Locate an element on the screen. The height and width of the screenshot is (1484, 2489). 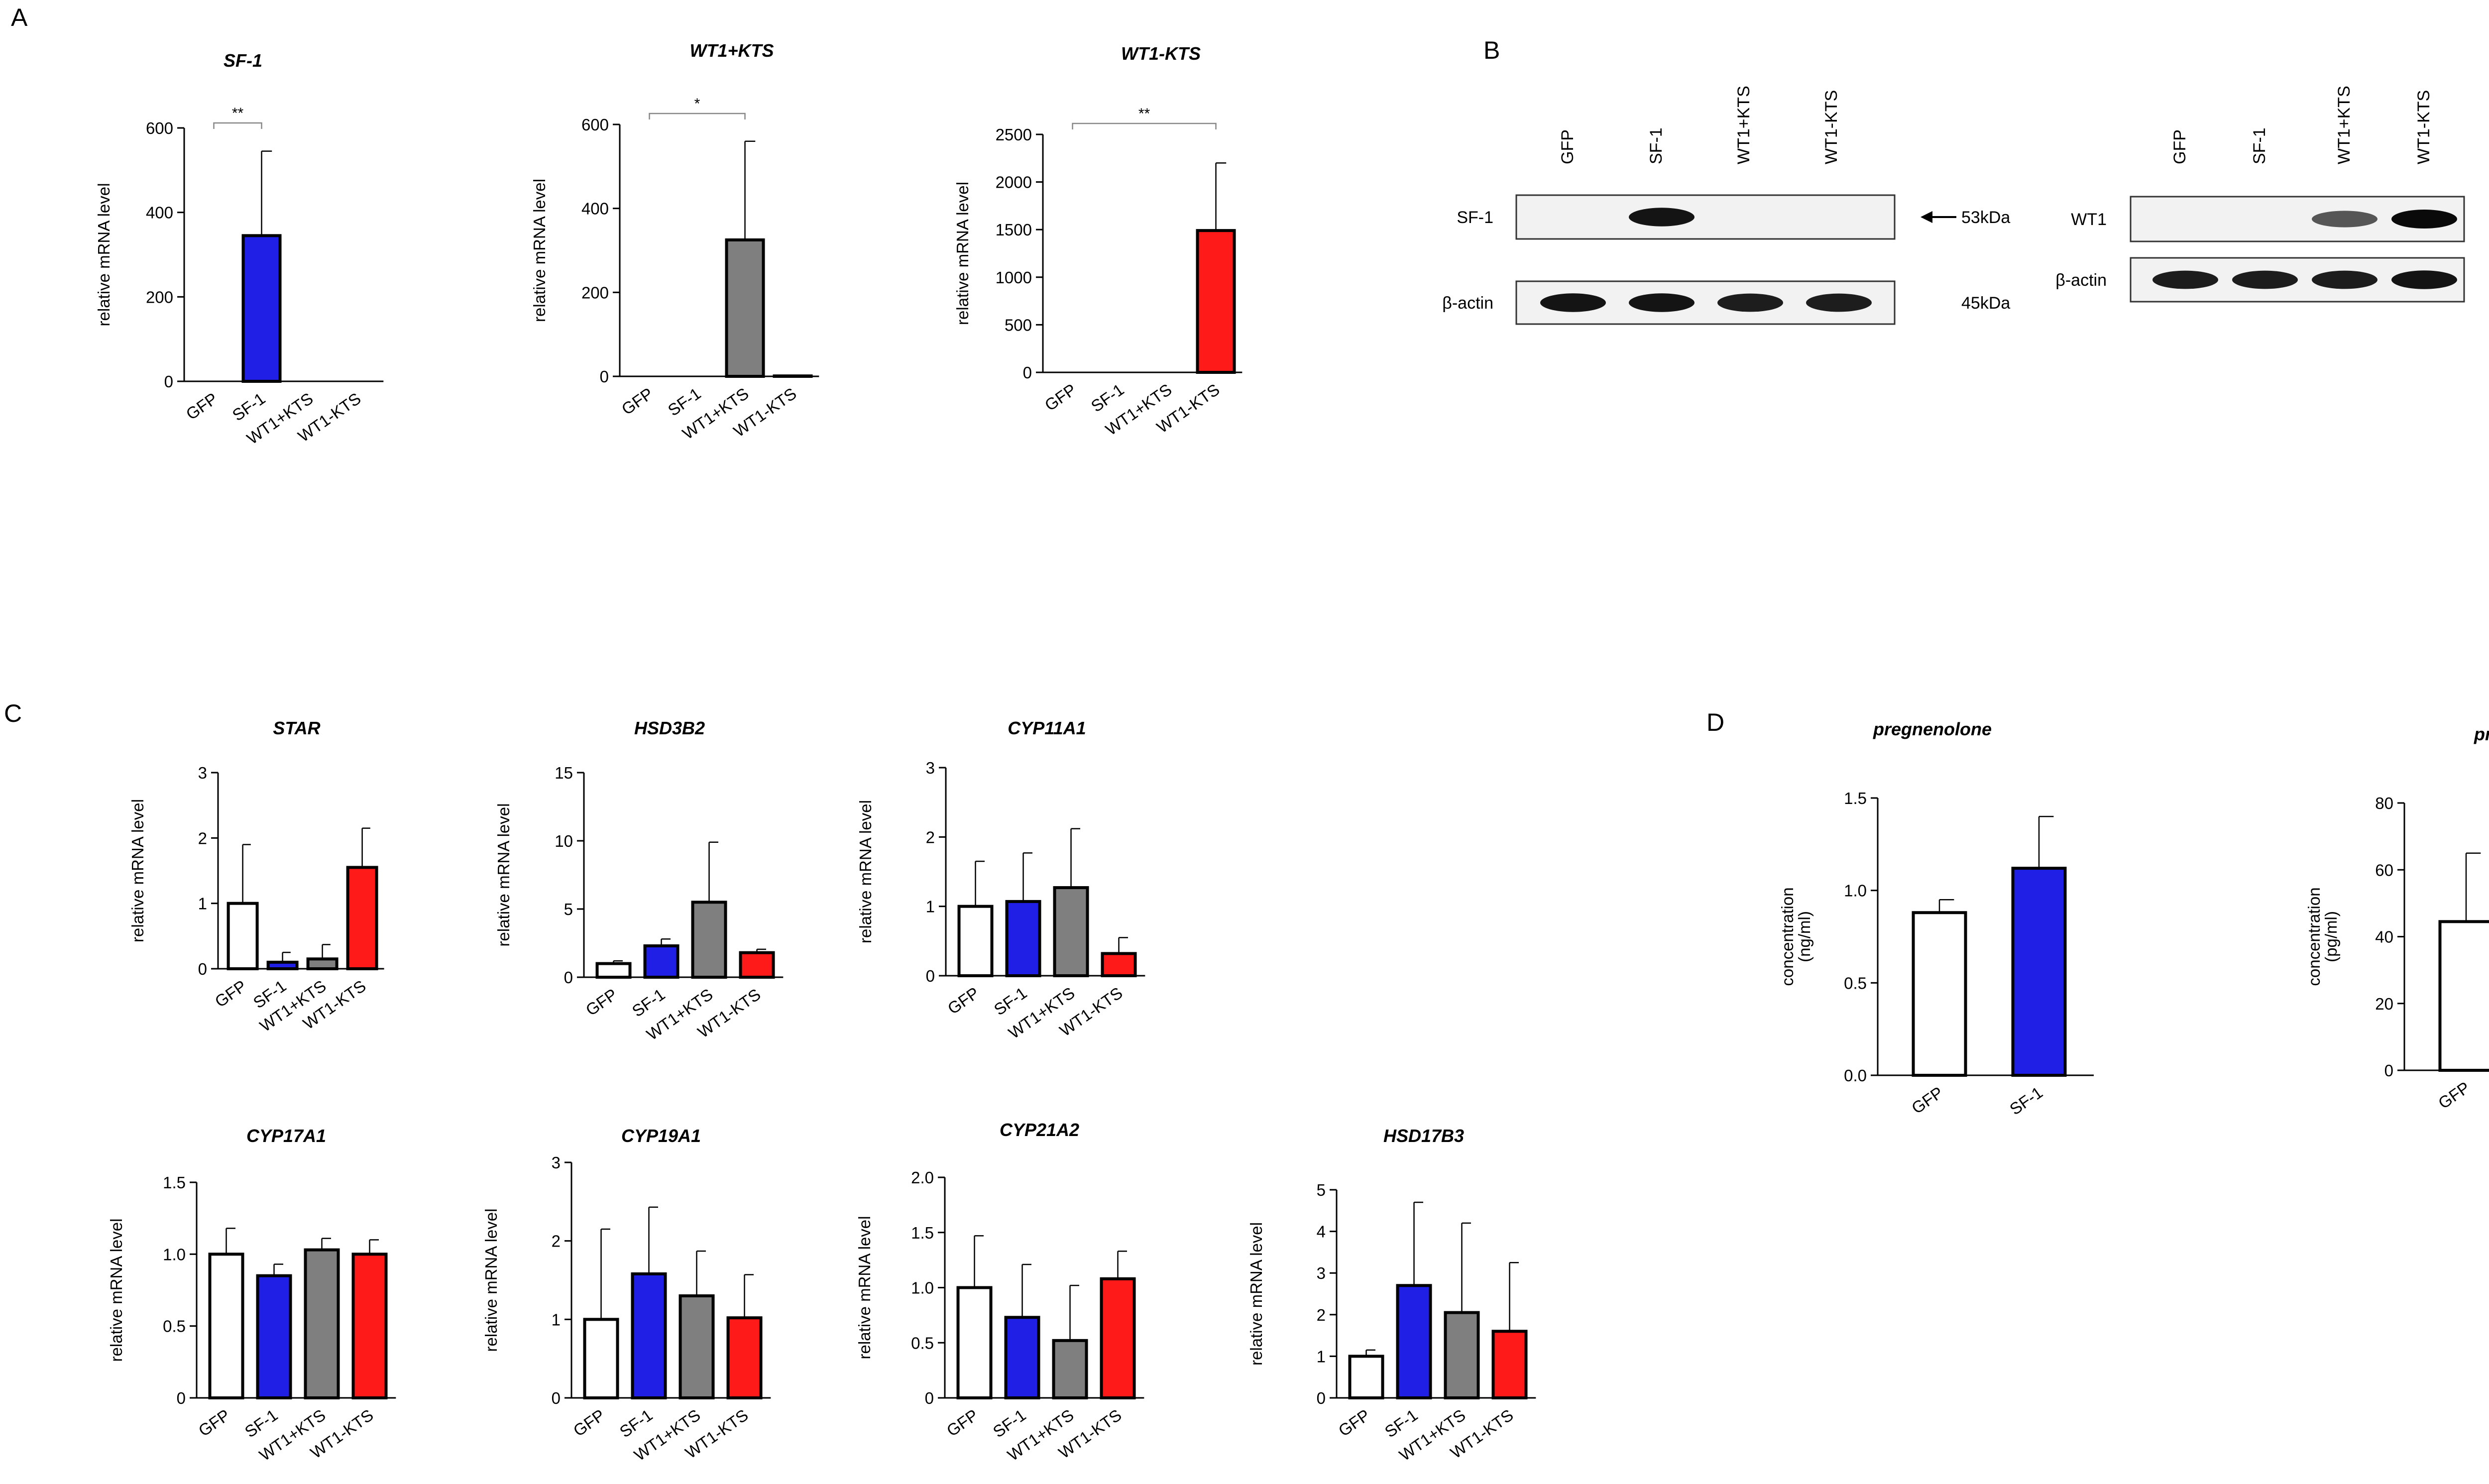
chart-title: CYP17A1 is located at coordinates (286, 1136).